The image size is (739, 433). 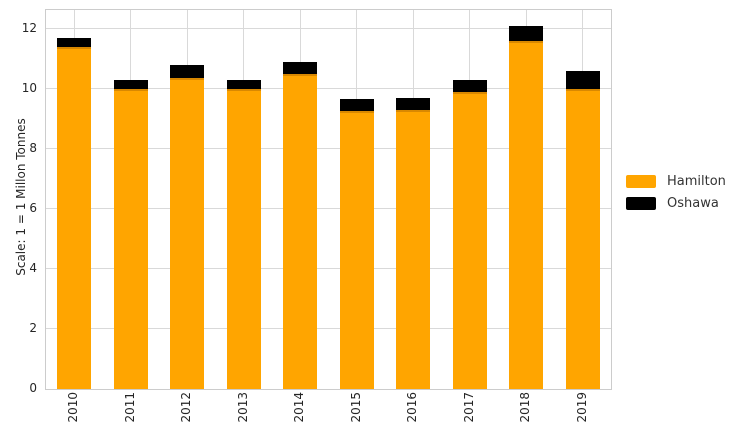 I want to click on bar-stack-2017, so click(x=469, y=234).